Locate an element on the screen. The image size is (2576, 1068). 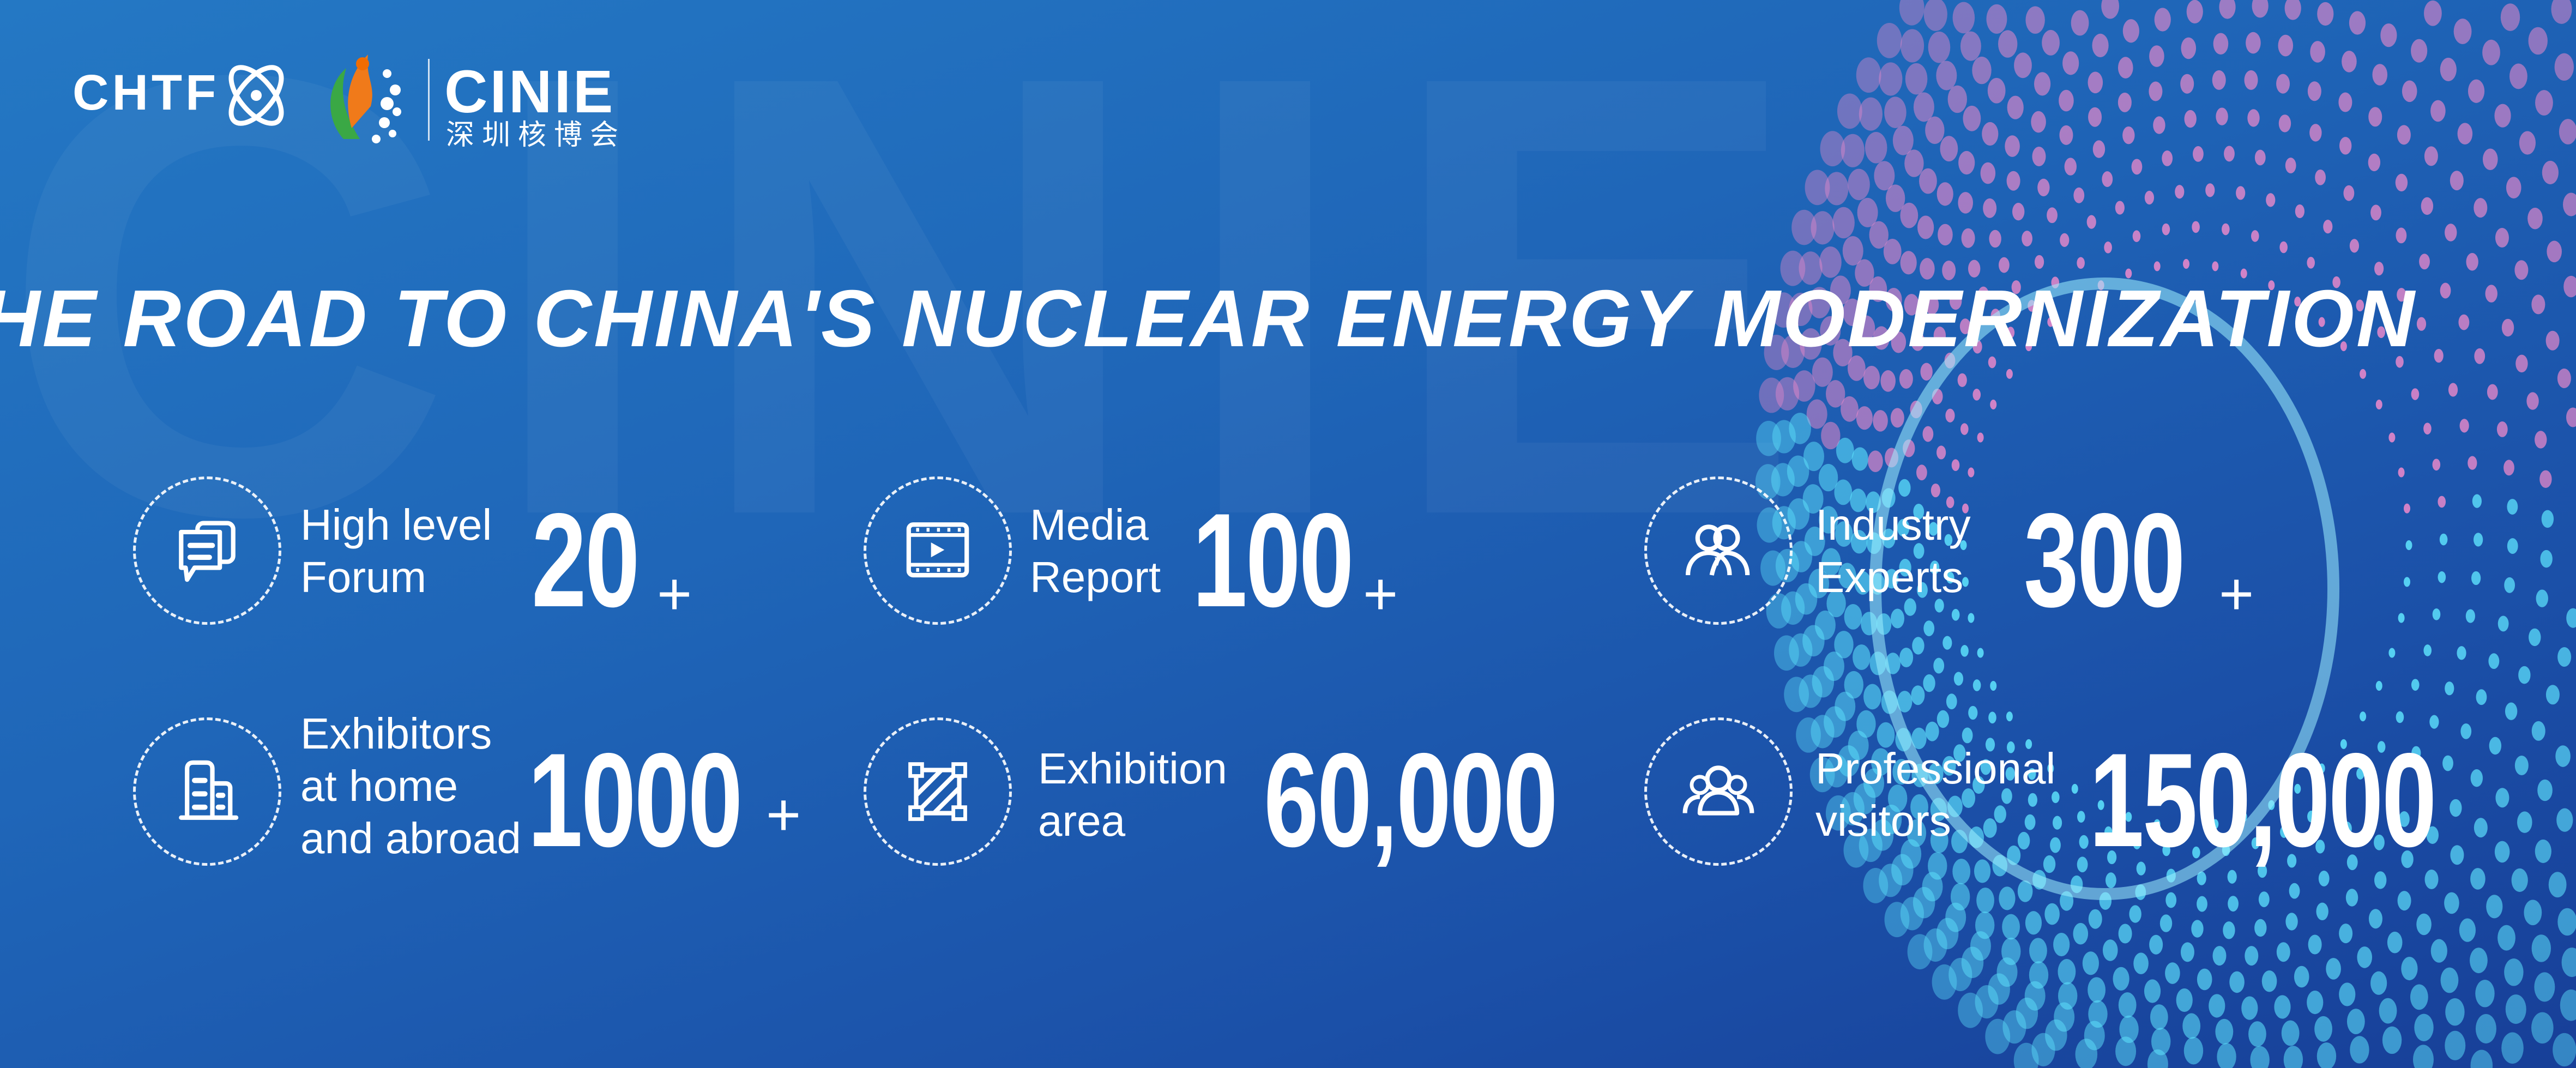
logo-cinie-chinese: 深圳核博会 is located at coordinates (536, 135).